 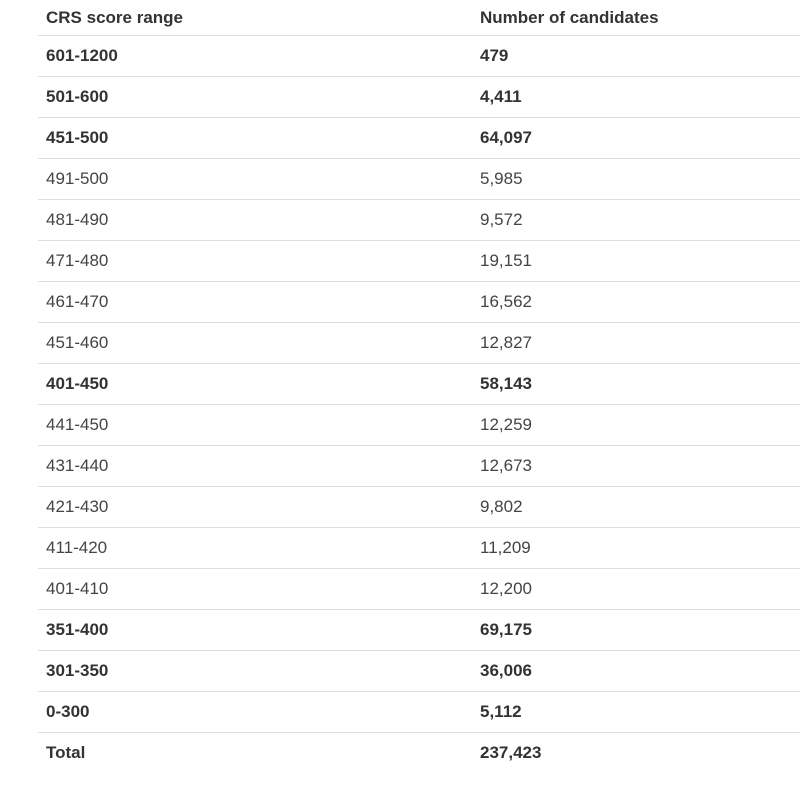 What do you see at coordinates (255, 425) in the screenshot?
I see `crs-score-range-cell: 441-450` at bounding box center [255, 425].